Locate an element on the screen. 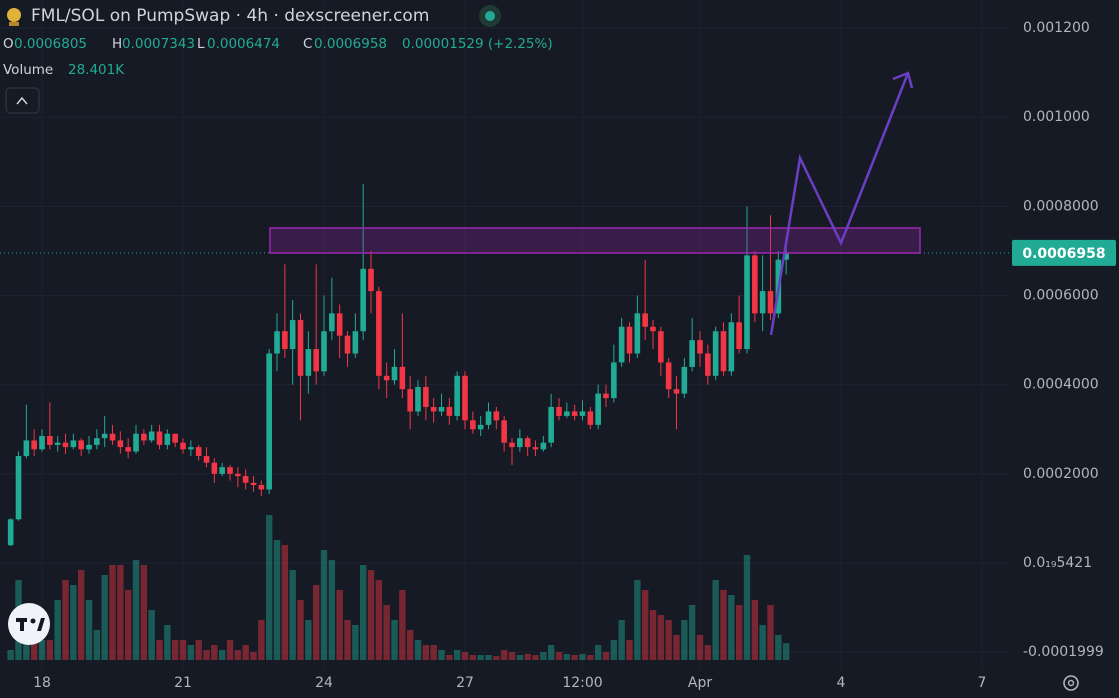 The height and width of the screenshot is (698, 1119). change-label: 0.00001529 (+2.25%) is located at coordinates (477, 44).